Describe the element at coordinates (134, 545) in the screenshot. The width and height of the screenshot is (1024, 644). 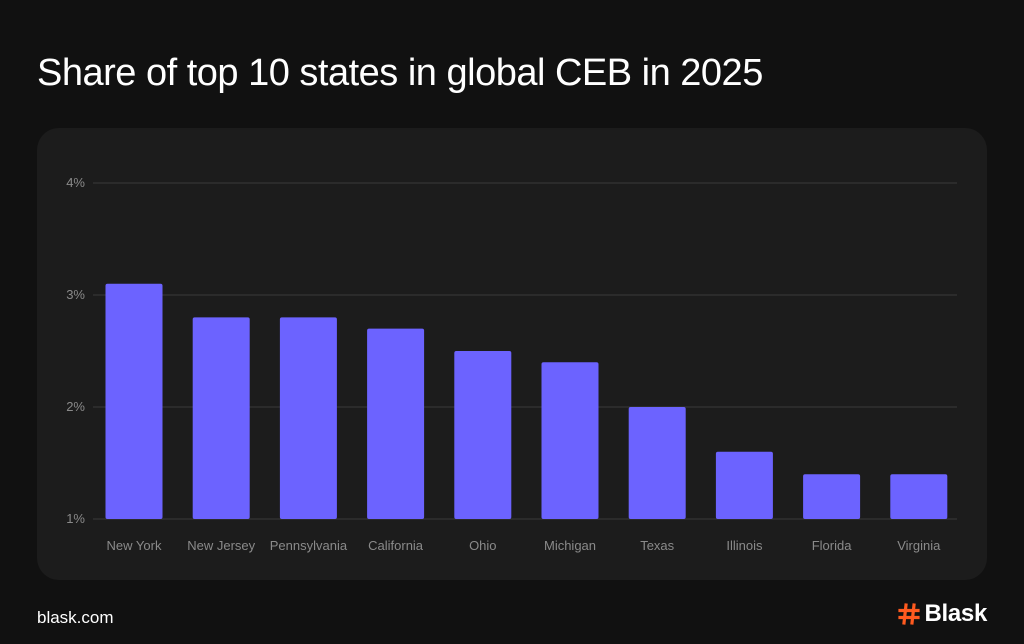
I see `x-tick-label: New York` at that location.